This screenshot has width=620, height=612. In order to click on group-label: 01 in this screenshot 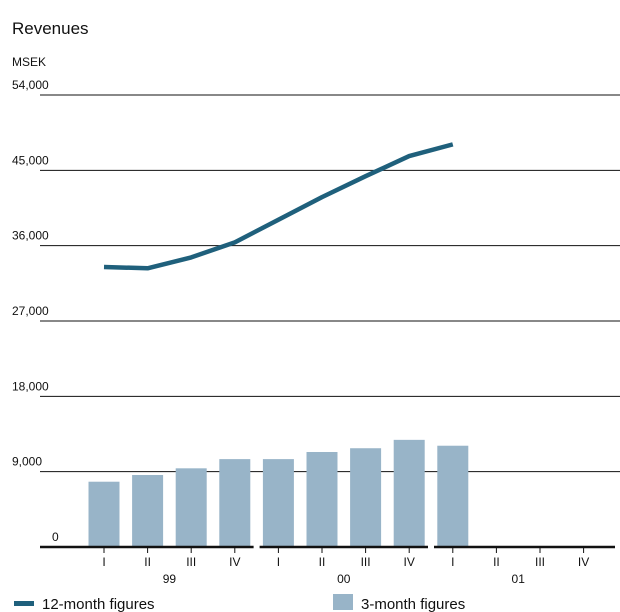, I will do `click(519, 579)`.